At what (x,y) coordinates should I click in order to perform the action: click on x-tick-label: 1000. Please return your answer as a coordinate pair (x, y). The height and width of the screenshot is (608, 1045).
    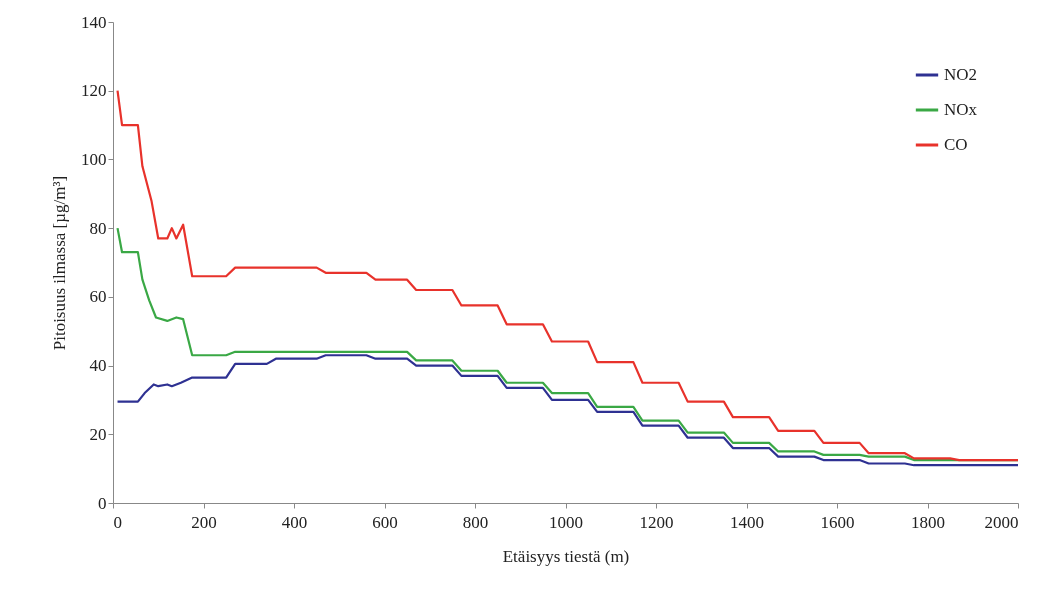
    Looking at the image, I should click on (566, 522).